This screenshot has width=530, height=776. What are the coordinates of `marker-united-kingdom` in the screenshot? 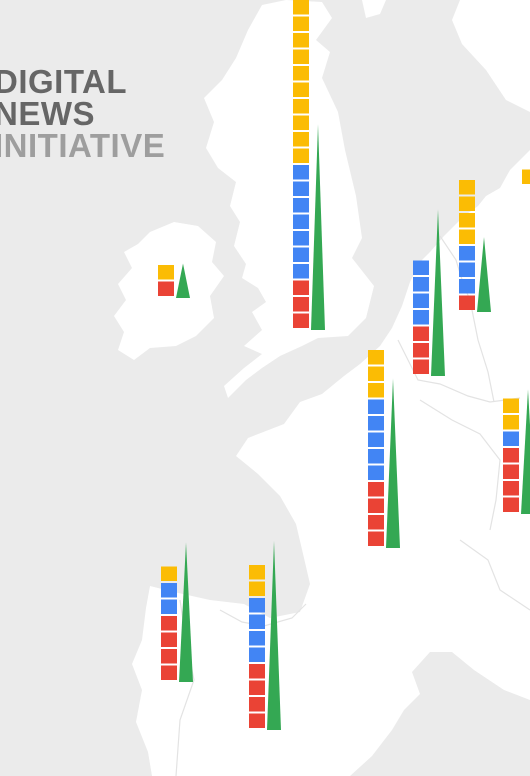 It's located at (309, 165).